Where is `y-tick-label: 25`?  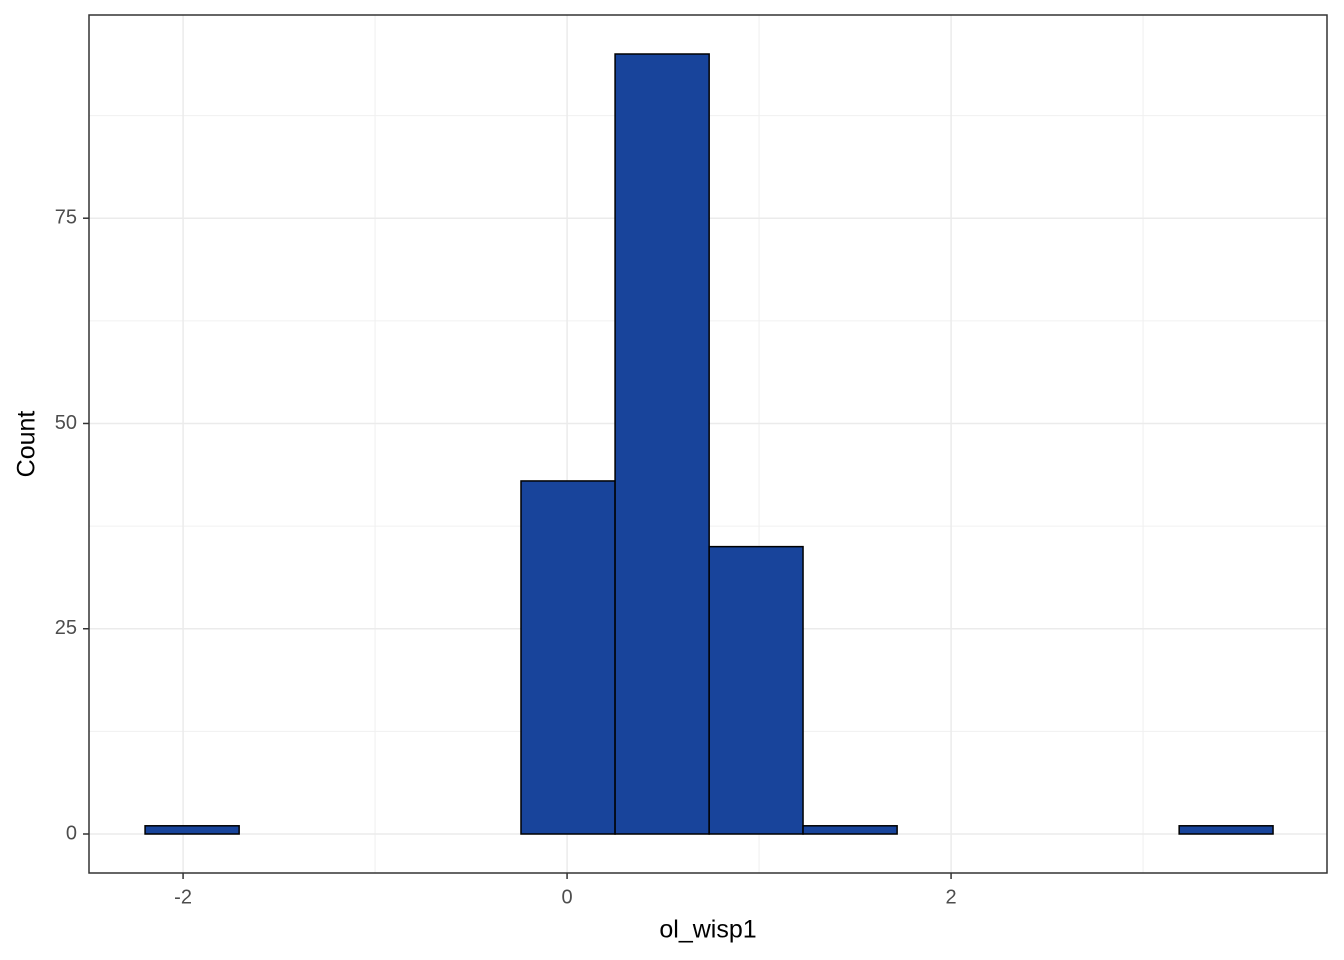 y-tick-label: 25 is located at coordinates (66, 628).